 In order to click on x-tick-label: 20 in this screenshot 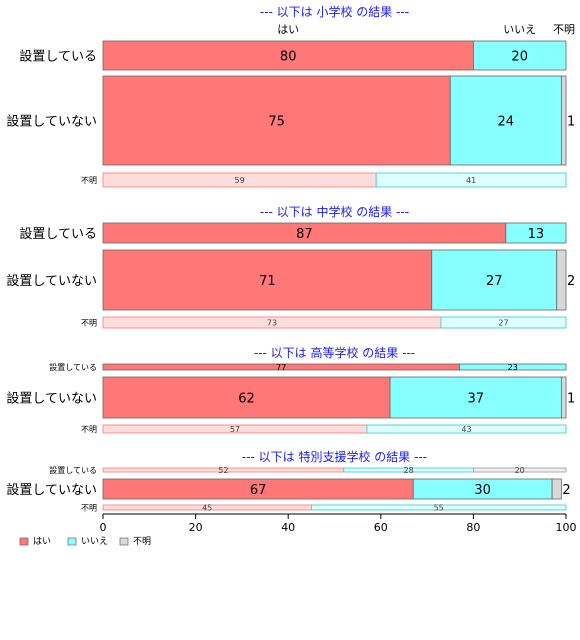, I will do `click(196, 527)`.